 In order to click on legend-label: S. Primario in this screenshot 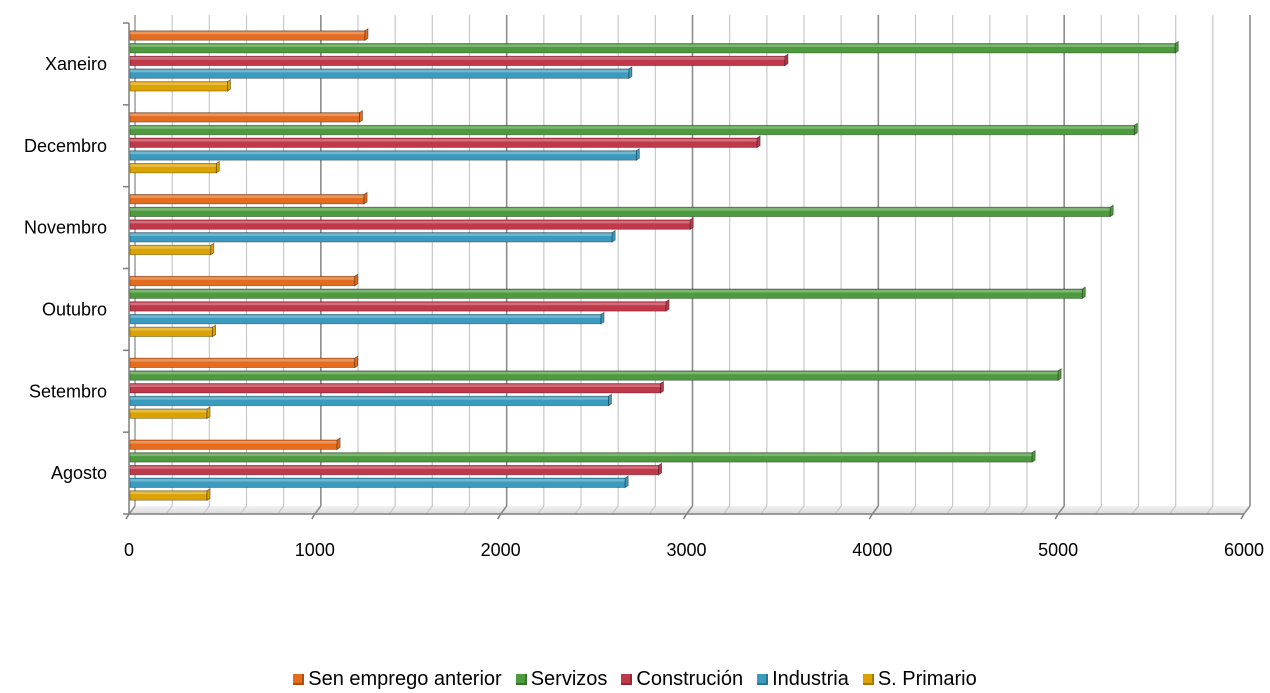, I will do `click(927, 679)`.